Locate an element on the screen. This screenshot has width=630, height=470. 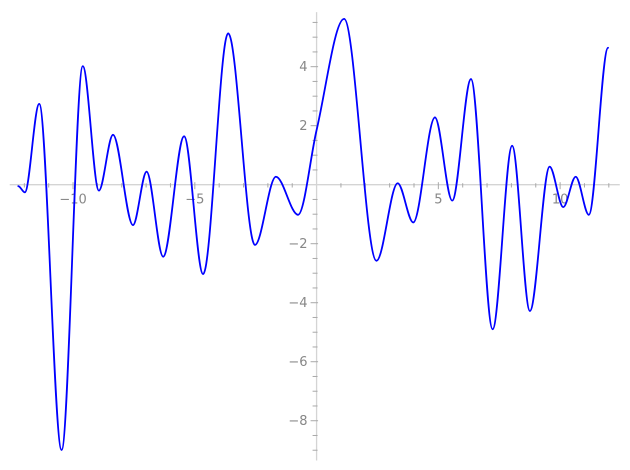
y-tick-label: −4 is located at coordinates (297, 303).